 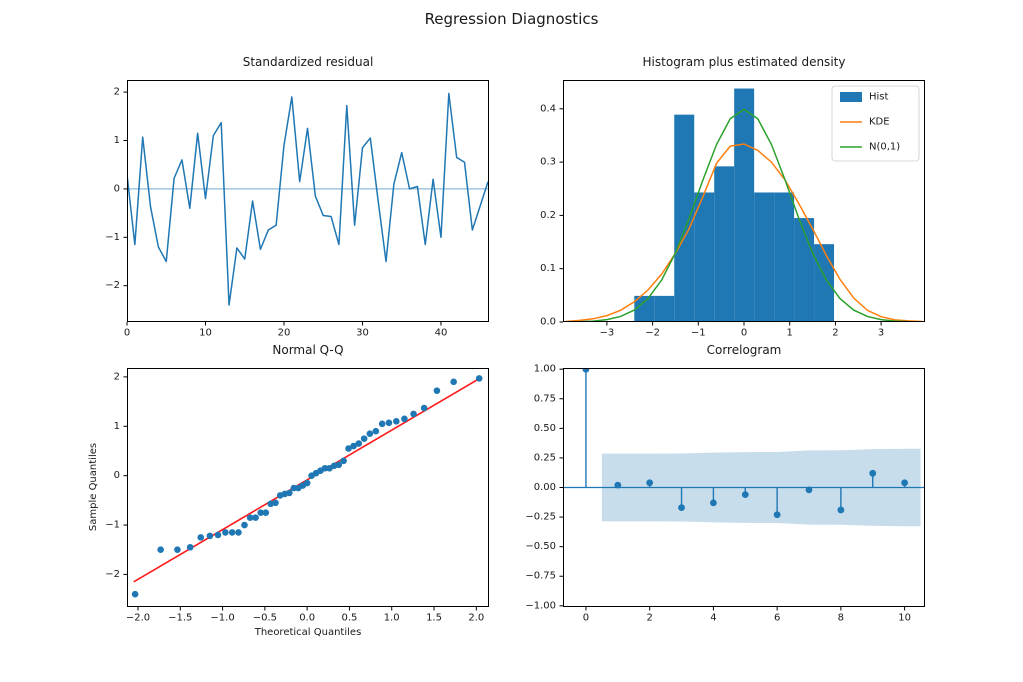 What do you see at coordinates (744, 447) in the screenshot?
I see `acf-plot-area` at bounding box center [744, 447].